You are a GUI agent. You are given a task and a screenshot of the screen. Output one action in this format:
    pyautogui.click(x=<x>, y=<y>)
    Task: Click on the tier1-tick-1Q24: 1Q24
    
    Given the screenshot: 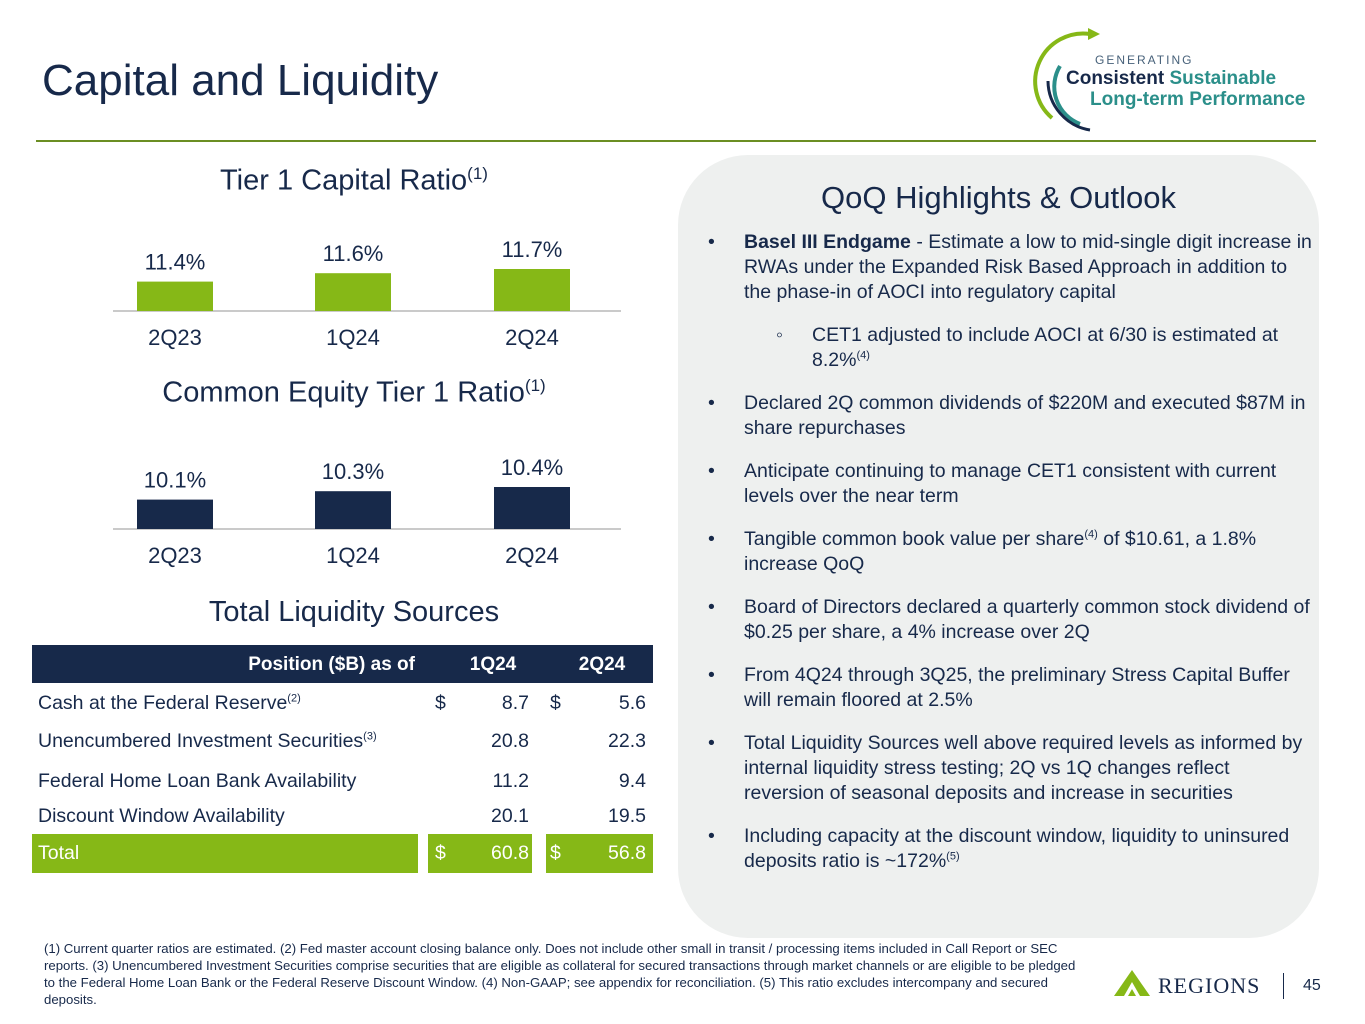 What is the action you would take?
    pyautogui.click(x=353, y=337)
    